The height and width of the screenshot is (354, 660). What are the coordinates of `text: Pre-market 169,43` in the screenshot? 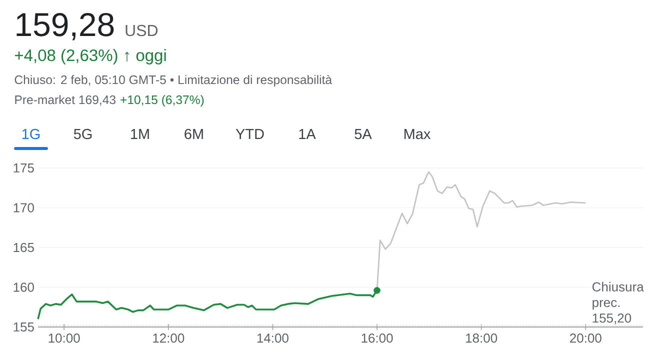 It's located at (65, 100).